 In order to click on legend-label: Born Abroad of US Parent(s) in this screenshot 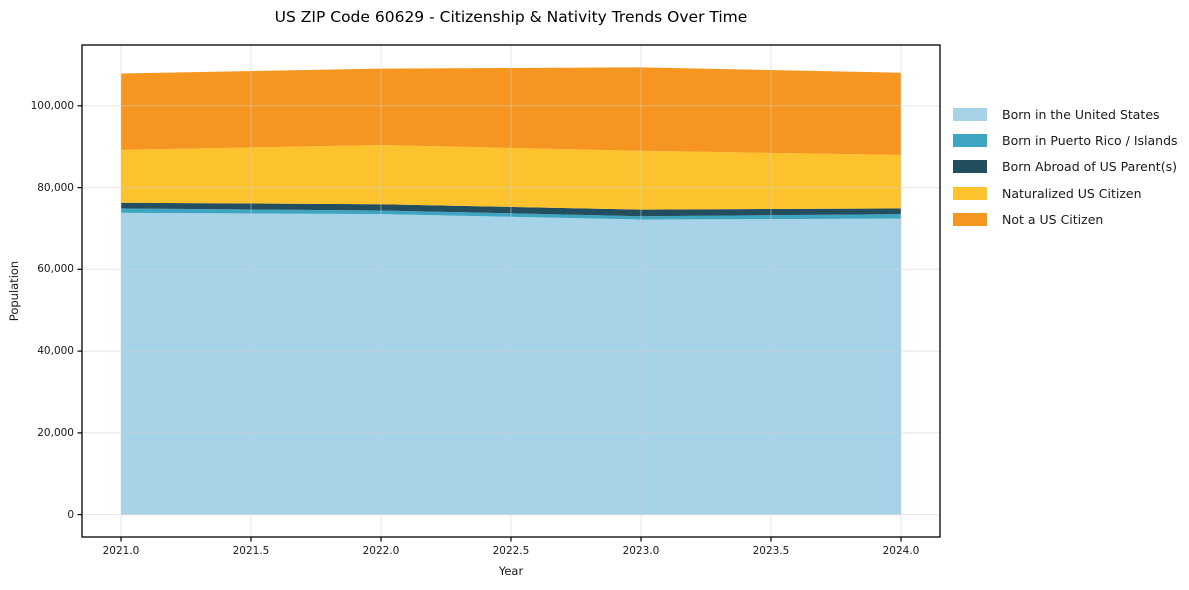, I will do `click(1089, 167)`.